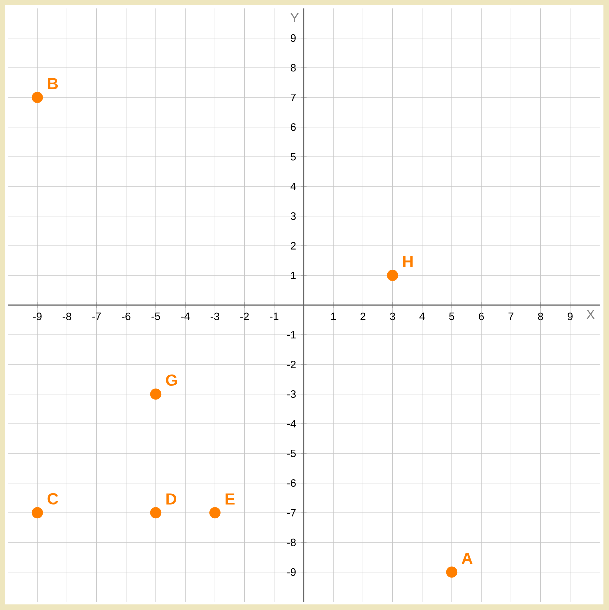  I want to click on x-tick-label: 7, so click(511, 316).